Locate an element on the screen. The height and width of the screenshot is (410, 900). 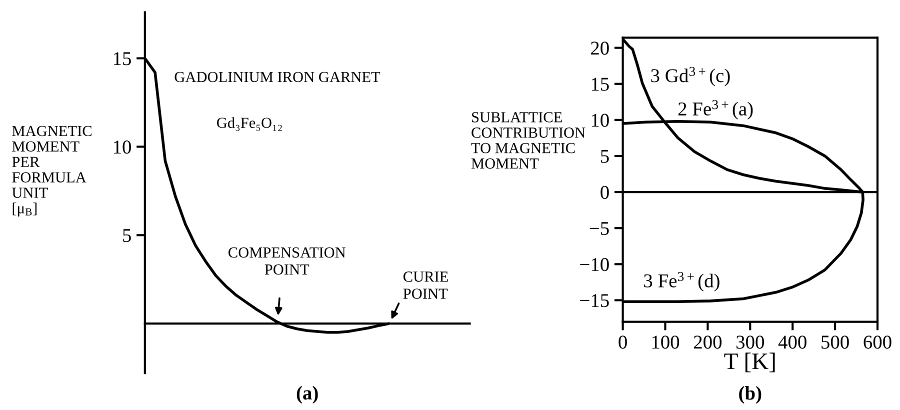
x-tick-label: 100 is located at coordinates (666, 342).